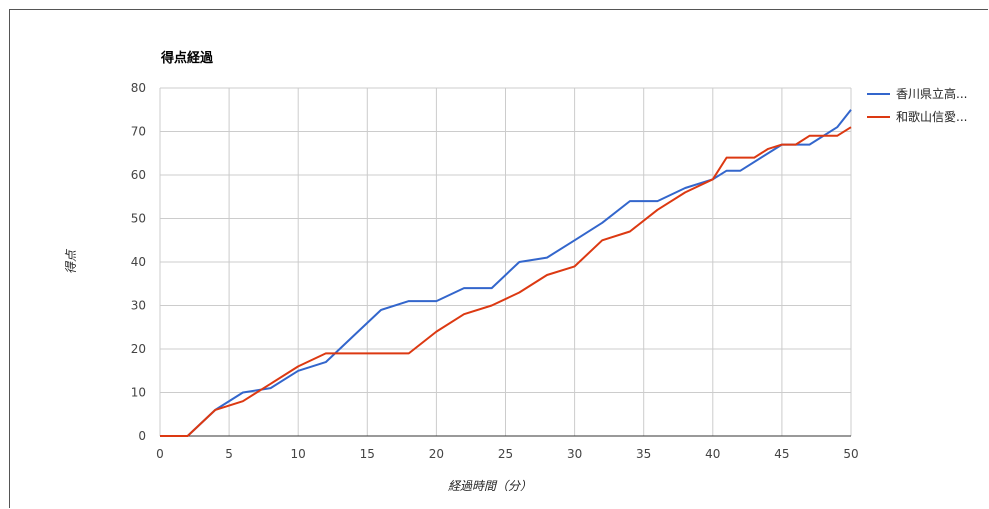  What do you see at coordinates (574, 454) in the screenshot?
I see `x-tick-label: 30` at bounding box center [574, 454].